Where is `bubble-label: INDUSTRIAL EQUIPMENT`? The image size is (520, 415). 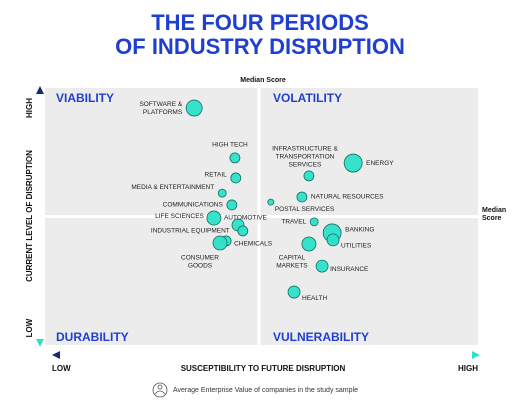 bubble-label: INDUSTRIAL EQUIPMENT is located at coordinates (190, 231).